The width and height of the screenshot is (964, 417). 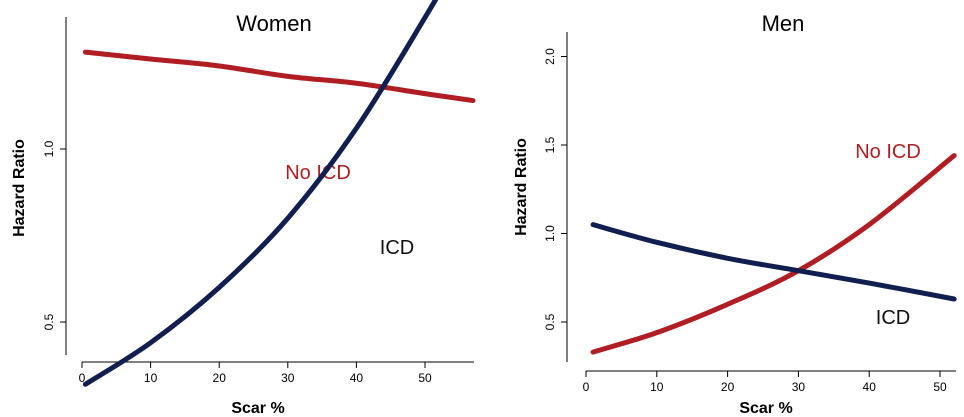 I want to click on men-x-tick-label: 10, so click(x=657, y=387).